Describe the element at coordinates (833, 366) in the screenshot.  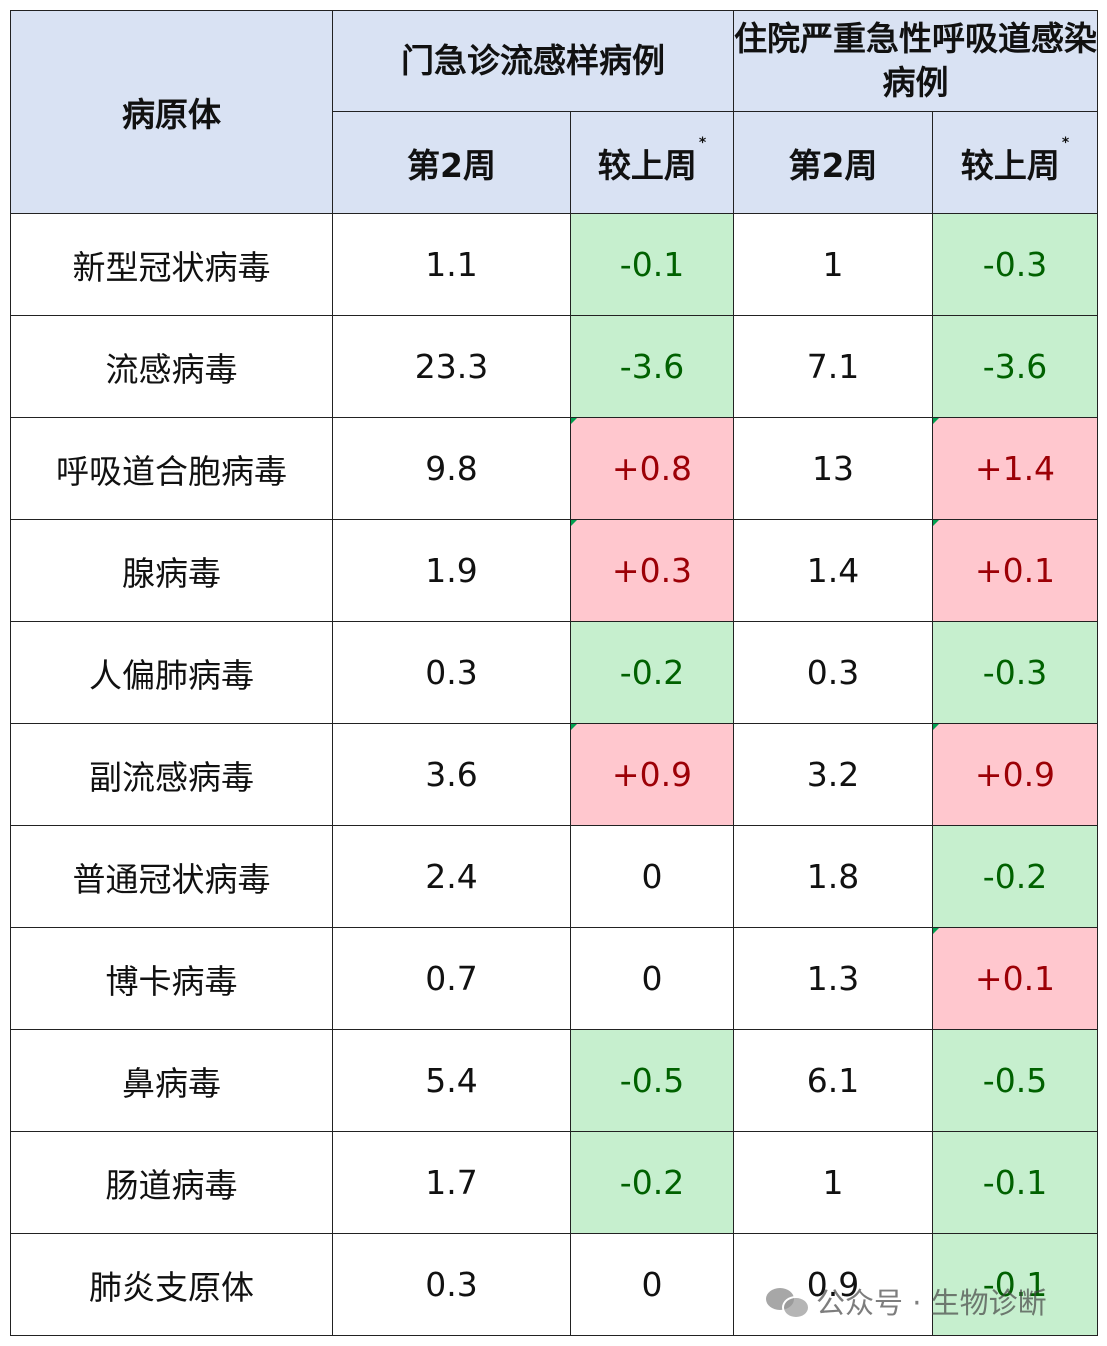
I see `inpatient-week-cell: 7.1` at that location.